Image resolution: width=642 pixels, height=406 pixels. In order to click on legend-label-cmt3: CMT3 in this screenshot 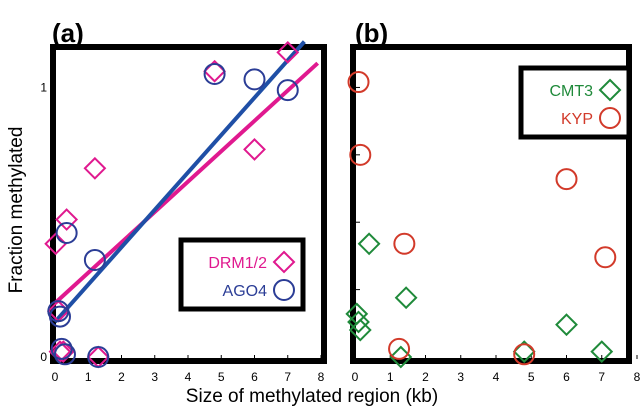, I will do `click(571, 91)`.